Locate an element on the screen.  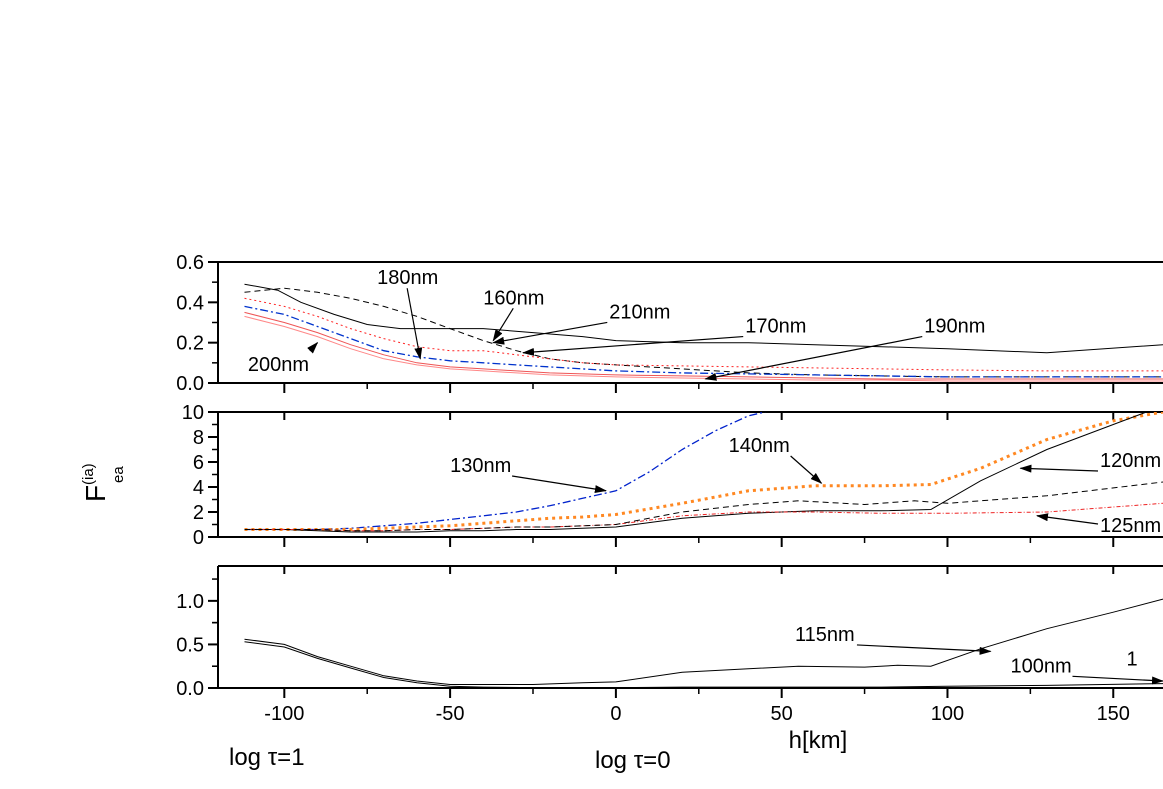
y-axis-title: F (ia) ea is located at coordinates (103, 482).